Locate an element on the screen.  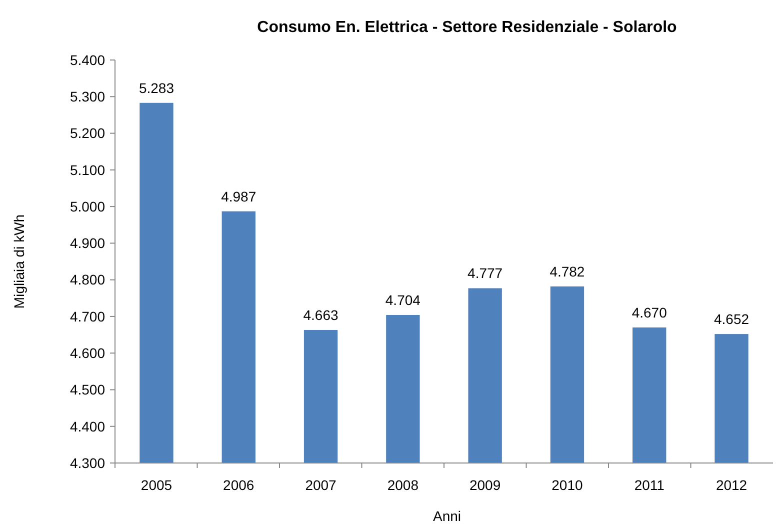
y-tick-label: 5.400 is located at coordinates (88, 60).